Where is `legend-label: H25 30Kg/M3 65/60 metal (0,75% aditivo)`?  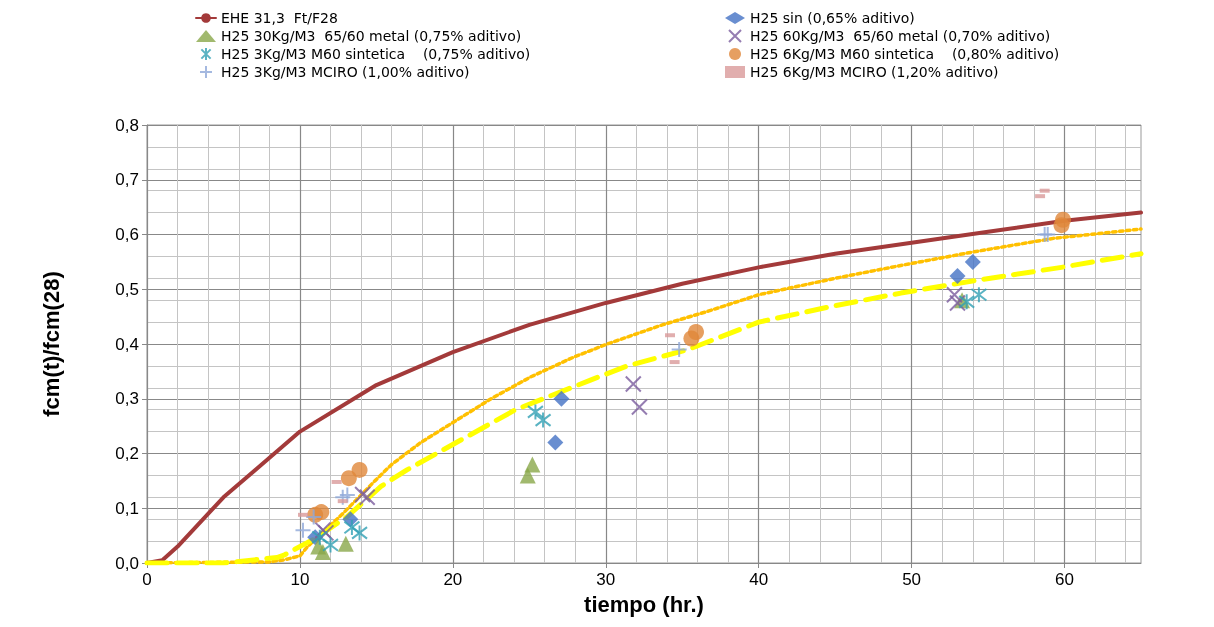
legend-label: H25 30Kg/M3 65/60 metal (0,75% aditivo) is located at coordinates (371, 36).